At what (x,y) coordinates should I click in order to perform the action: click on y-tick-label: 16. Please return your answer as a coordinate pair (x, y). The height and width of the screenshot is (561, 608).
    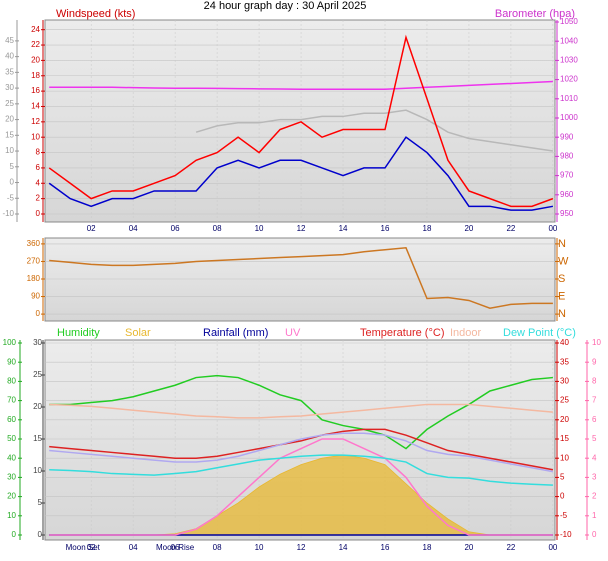
    Looking at the image, I should click on (35, 90).